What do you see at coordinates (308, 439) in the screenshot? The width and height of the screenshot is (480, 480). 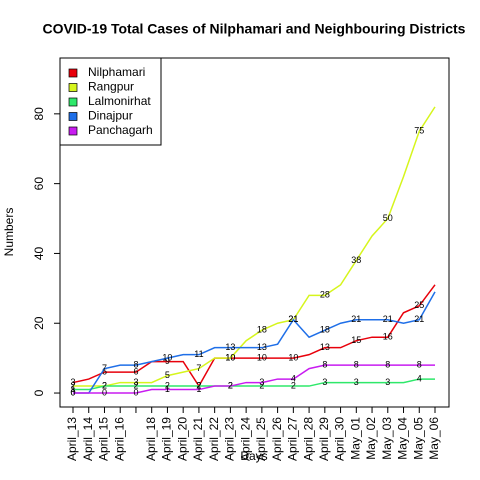 I see `x-tick-label: April_28` at bounding box center [308, 439].